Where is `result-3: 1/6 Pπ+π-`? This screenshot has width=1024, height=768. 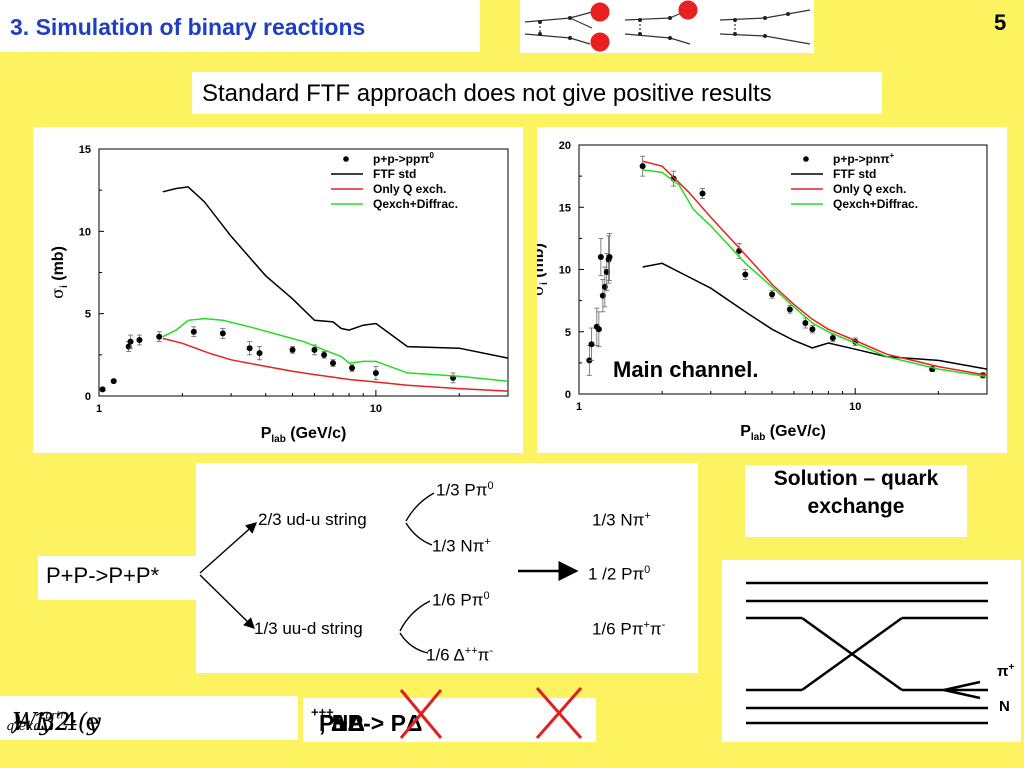 result-3: 1/6 Pπ+π- is located at coordinates (629, 629).